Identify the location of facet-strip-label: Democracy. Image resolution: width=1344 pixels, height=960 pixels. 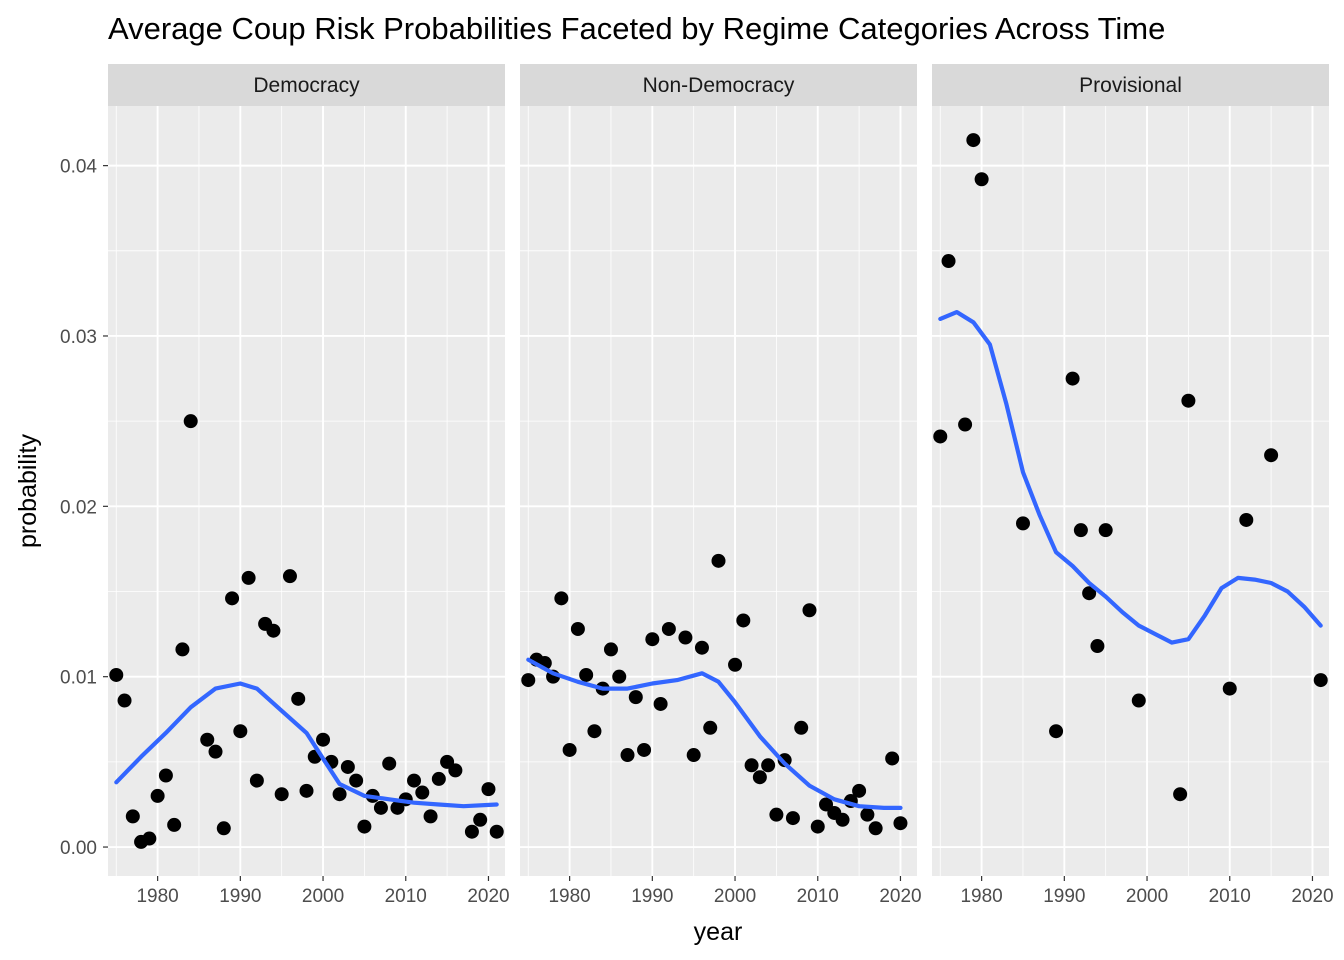
(306, 85).